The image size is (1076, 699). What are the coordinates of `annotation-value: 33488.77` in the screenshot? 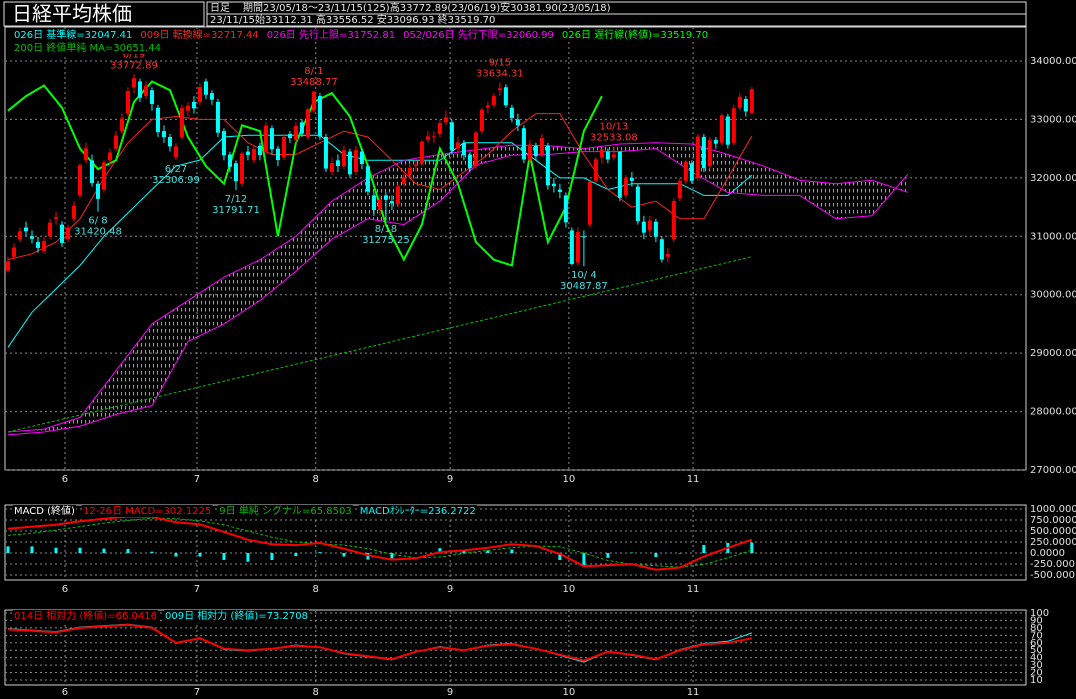 It's located at (314, 82).